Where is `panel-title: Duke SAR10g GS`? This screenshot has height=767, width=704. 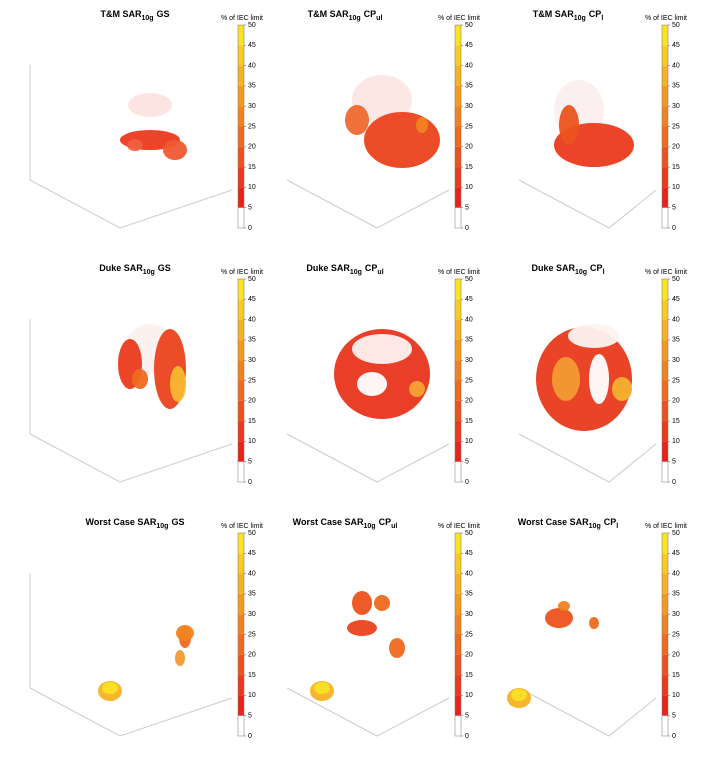 panel-title: Duke SAR10g GS is located at coordinates (135, 269).